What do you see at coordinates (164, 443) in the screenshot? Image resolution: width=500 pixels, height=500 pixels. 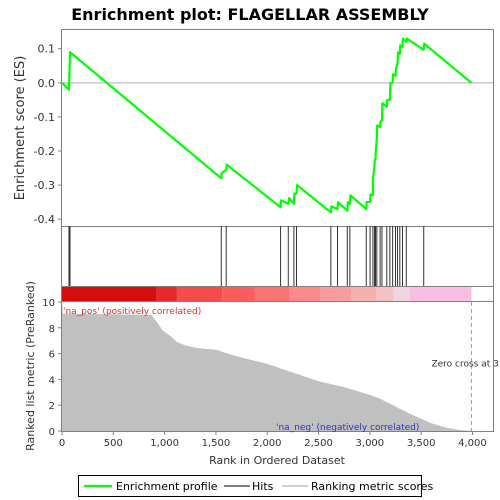 I see `x-tick-label: 1,000` at bounding box center [164, 443].